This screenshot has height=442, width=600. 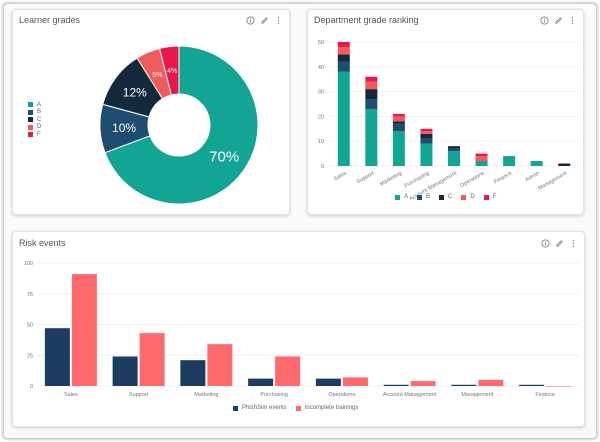 What do you see at coordinates (340, 176) in the screenshot?
I see `x-tick-label: Sales` at bounding box center [340, 176].